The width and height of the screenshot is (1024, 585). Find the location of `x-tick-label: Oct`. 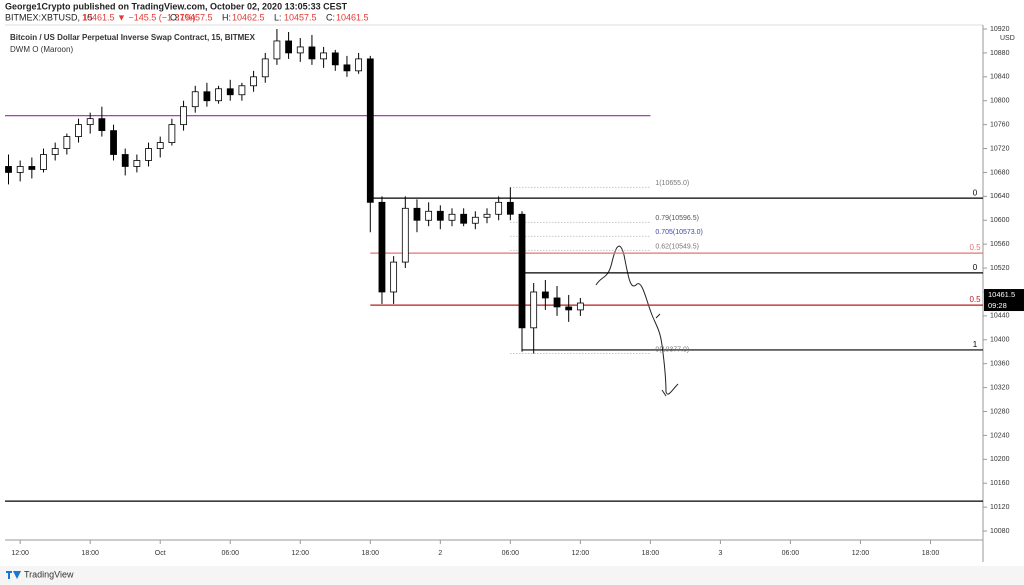

x-tick-label: Oct is located at coordinates (160, 553).